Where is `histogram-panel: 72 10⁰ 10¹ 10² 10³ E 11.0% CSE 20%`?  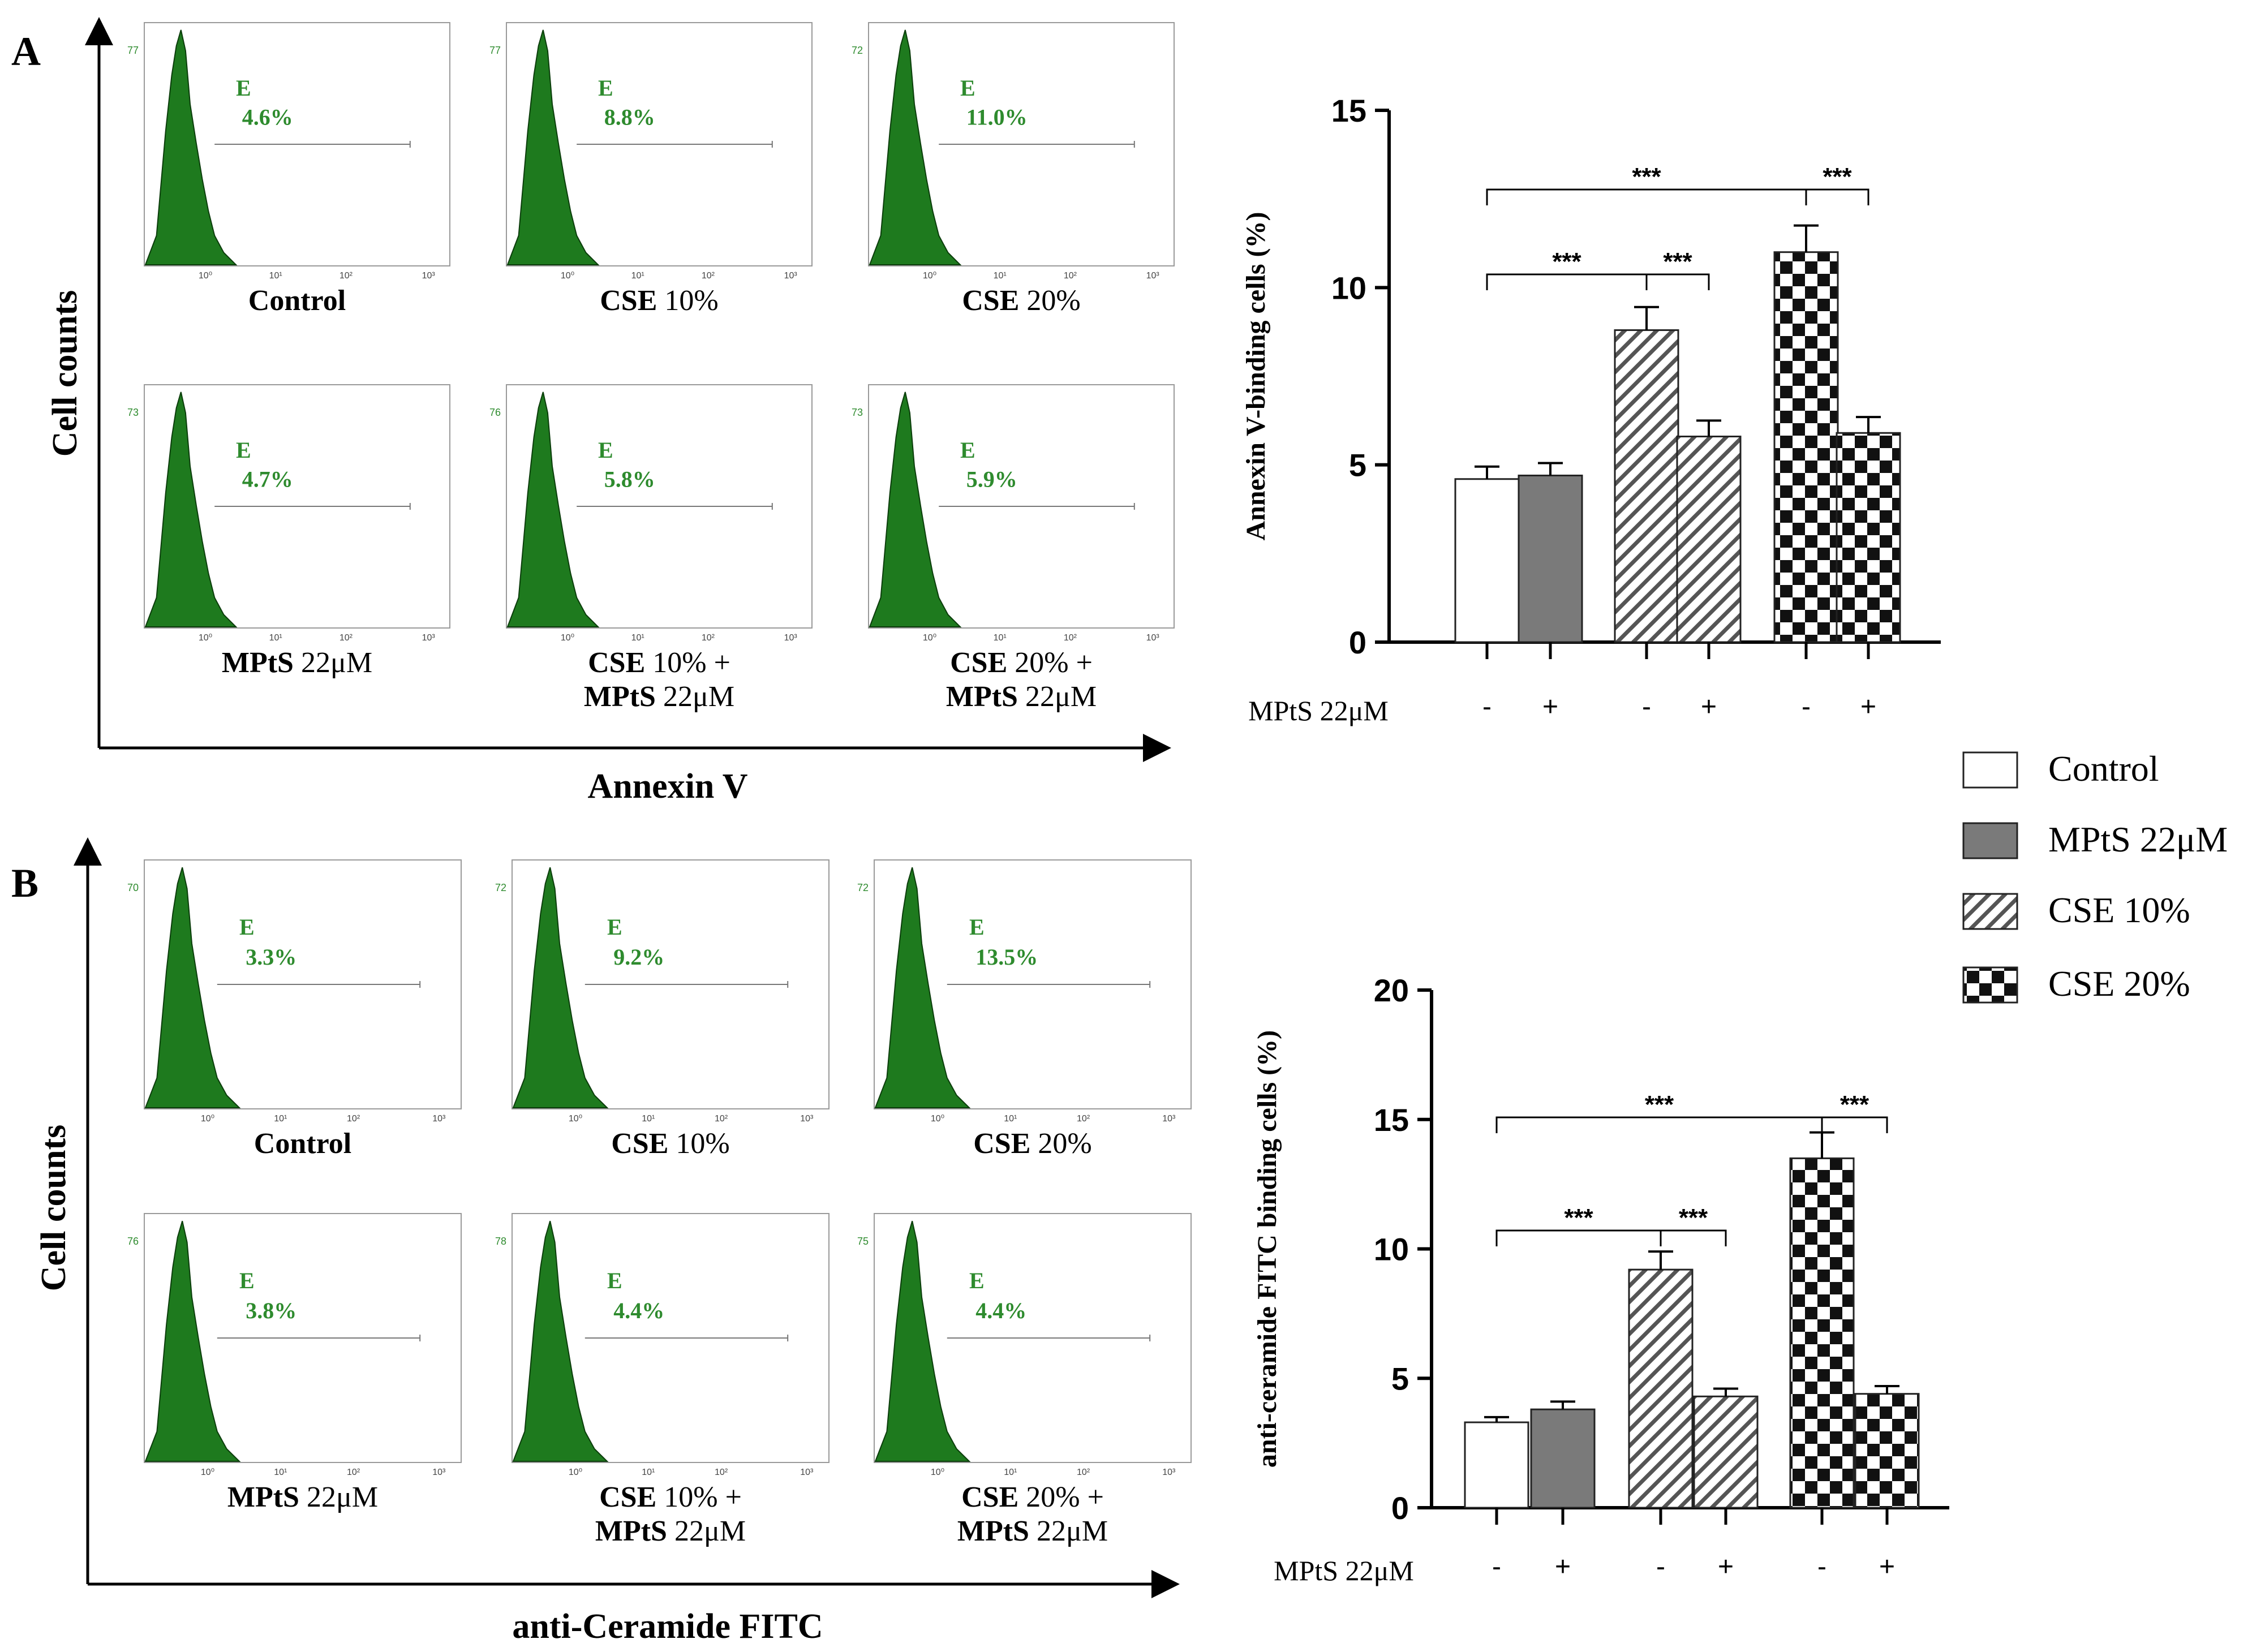
histogram-panel: 72 10⁰ 10¹ 10² 10³ E 11.0% CSE 20% is located at coordinates (1013, 169).